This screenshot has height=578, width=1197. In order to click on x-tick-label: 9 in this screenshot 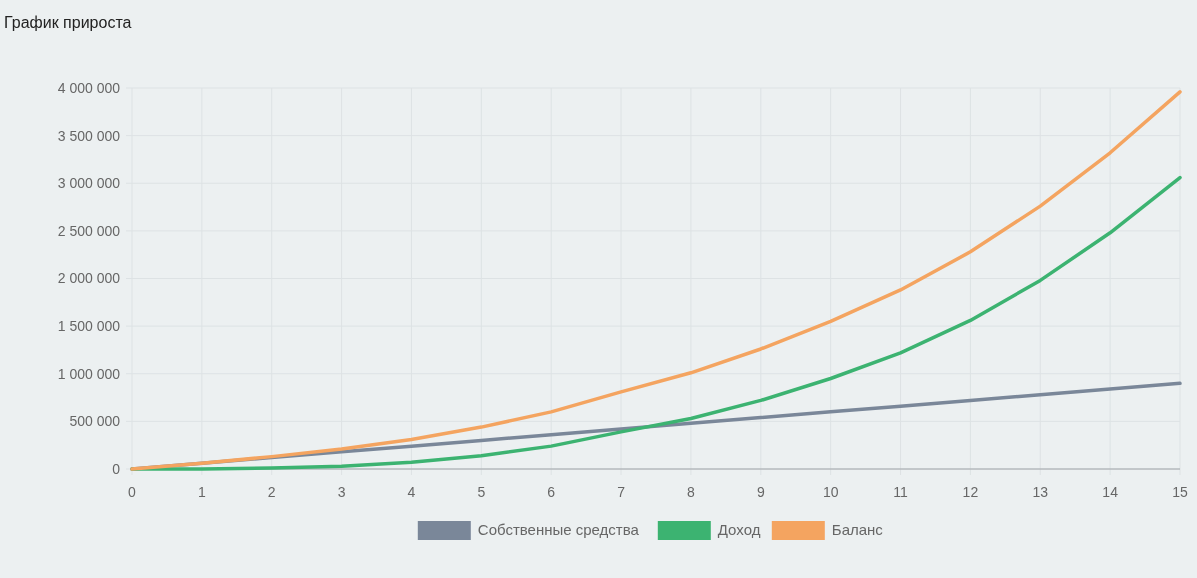, I will do `click(760, 492)`.